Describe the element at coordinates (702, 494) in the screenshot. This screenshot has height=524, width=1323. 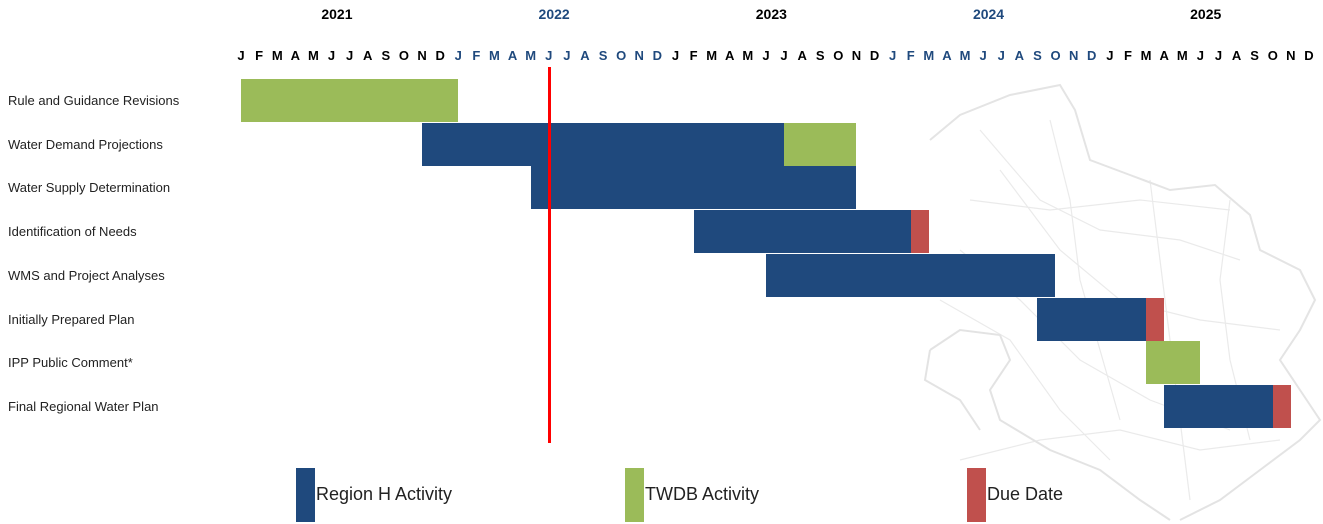
I see `legend-label-twdb: TWDB Activity` at that location.